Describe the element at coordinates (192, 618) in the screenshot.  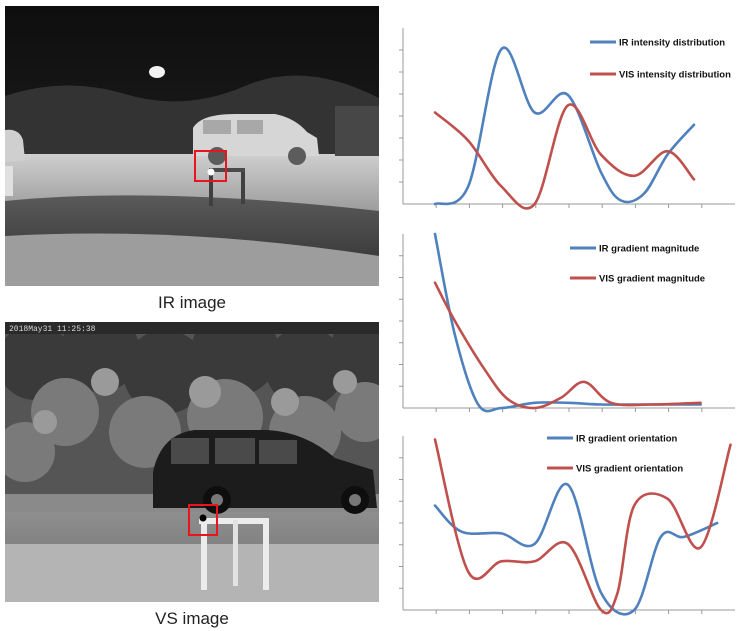
I see `vs-caption: VS image` at that location.